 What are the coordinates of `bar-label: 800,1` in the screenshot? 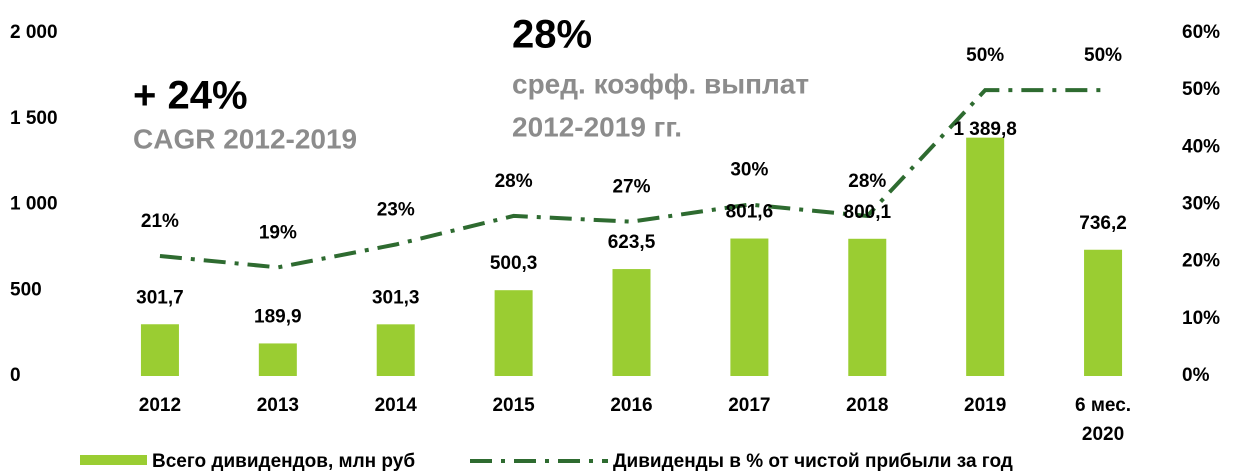 It's located at (868, 212).